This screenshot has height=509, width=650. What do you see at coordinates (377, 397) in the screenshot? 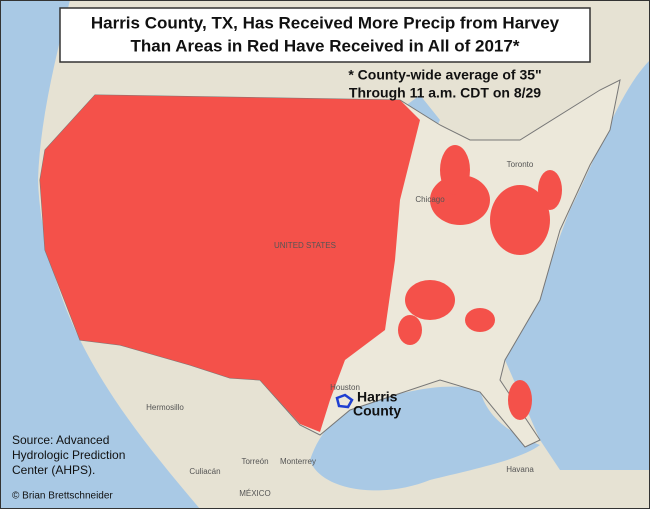
I see `annotation: Harris` at bounding box center [377, 397].